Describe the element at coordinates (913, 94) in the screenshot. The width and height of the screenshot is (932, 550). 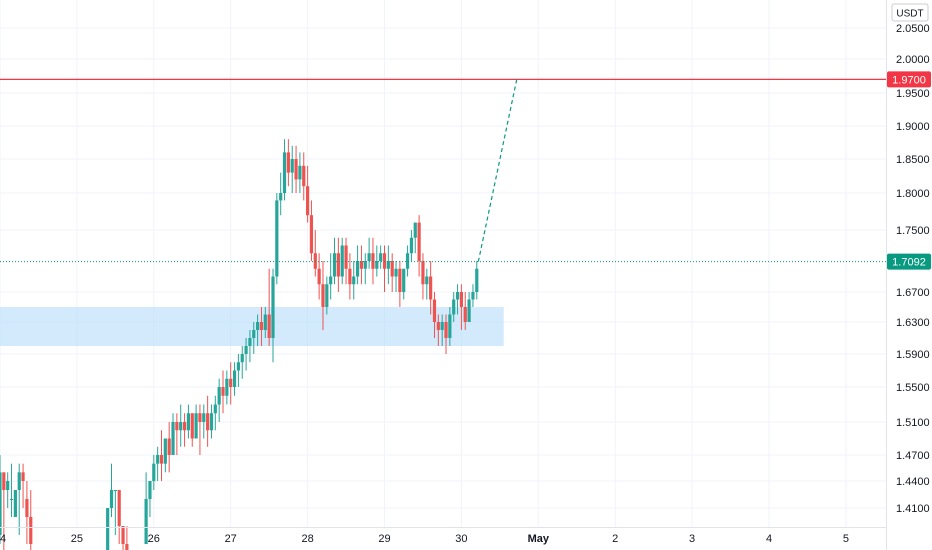
I see `price-tick-label: 1.9500` at that location.